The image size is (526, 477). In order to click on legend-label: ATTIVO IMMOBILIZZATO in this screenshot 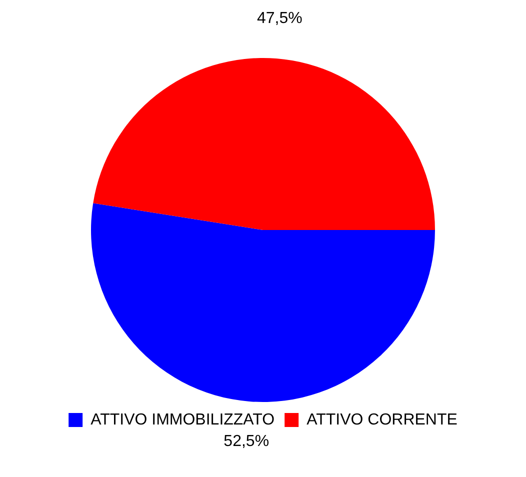, I will do `click(182, 419)`.